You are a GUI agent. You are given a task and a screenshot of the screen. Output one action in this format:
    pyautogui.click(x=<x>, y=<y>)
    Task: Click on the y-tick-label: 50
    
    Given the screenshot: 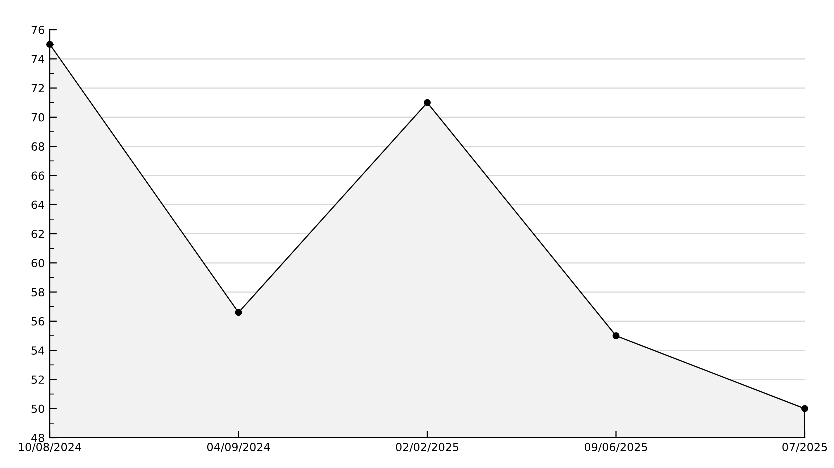 What is the action you would take?
    pyautogui.click(x=38, y=409)
    